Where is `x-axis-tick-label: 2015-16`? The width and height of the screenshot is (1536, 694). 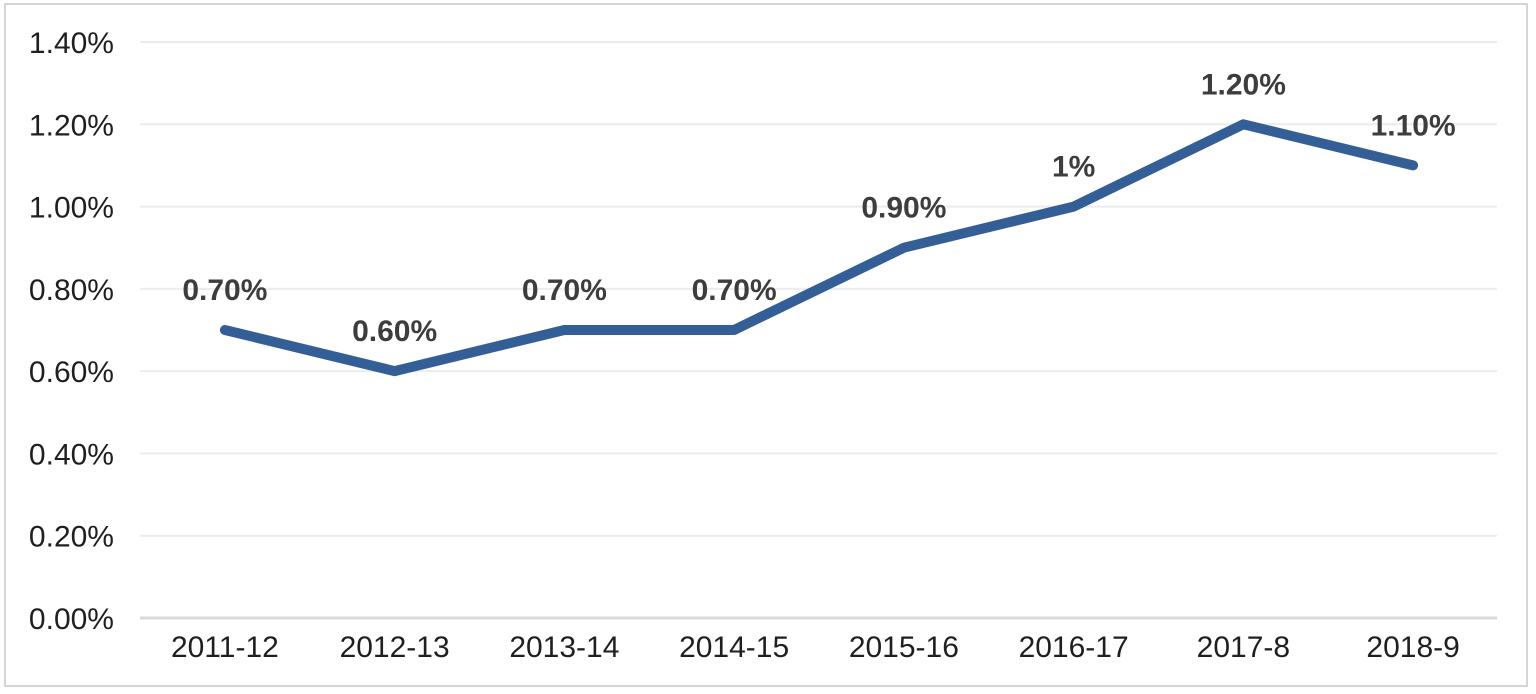 x-axis-tick-label: 2015-16 is located at coordinates (904, 647).